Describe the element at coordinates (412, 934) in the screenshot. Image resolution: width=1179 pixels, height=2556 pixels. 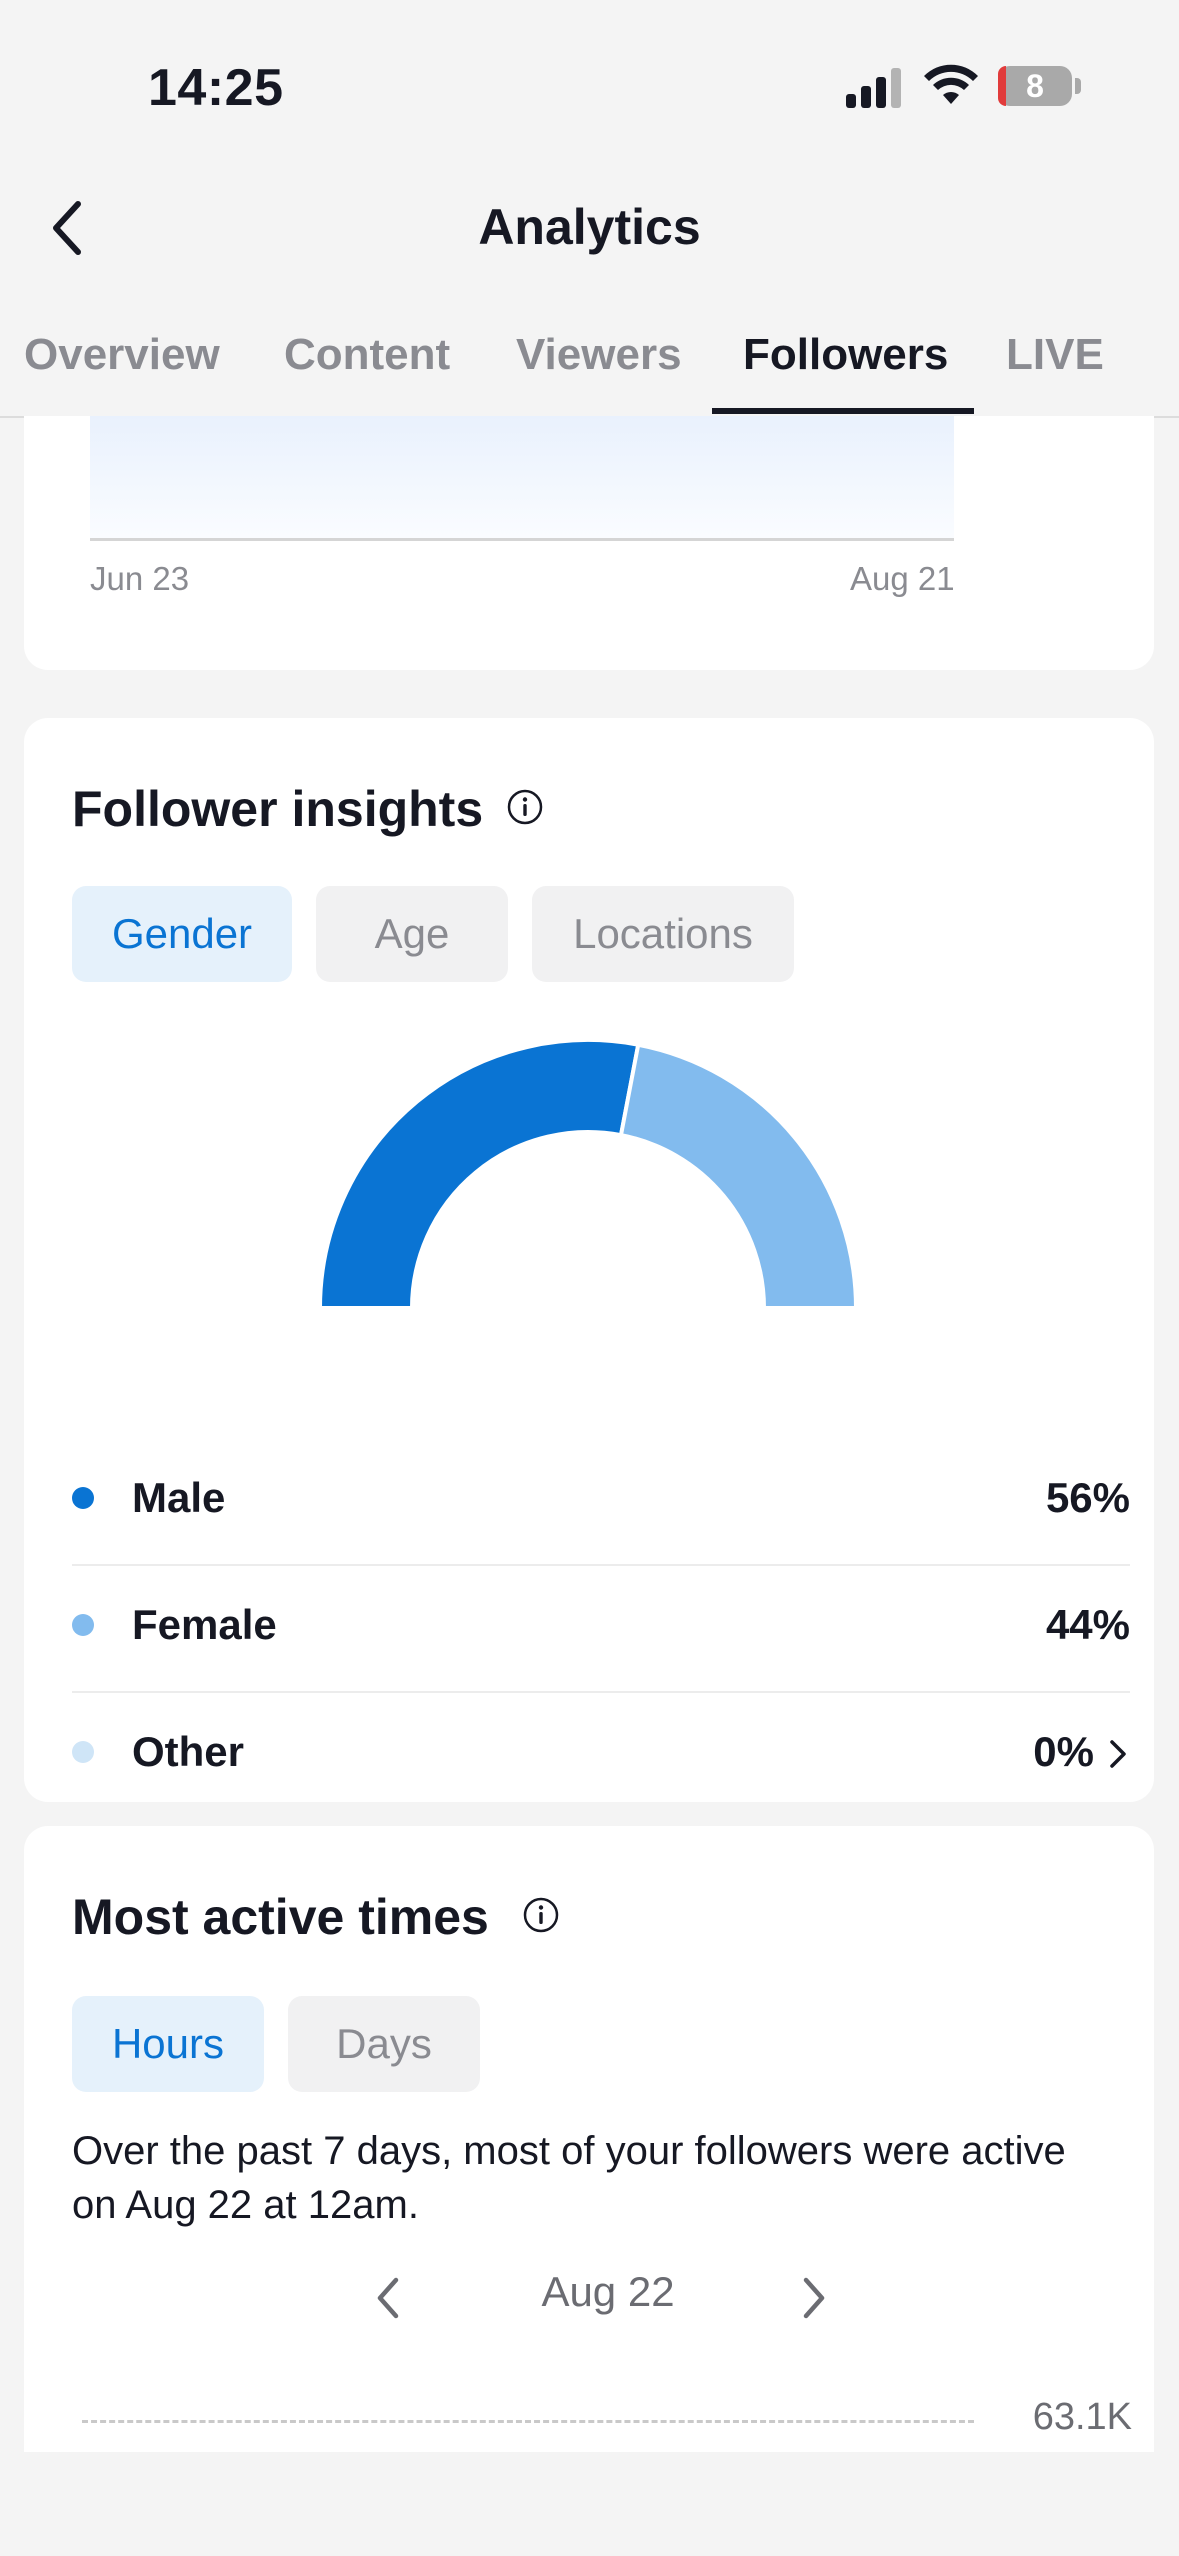
I see `age-filter-chip: Age` at that location.